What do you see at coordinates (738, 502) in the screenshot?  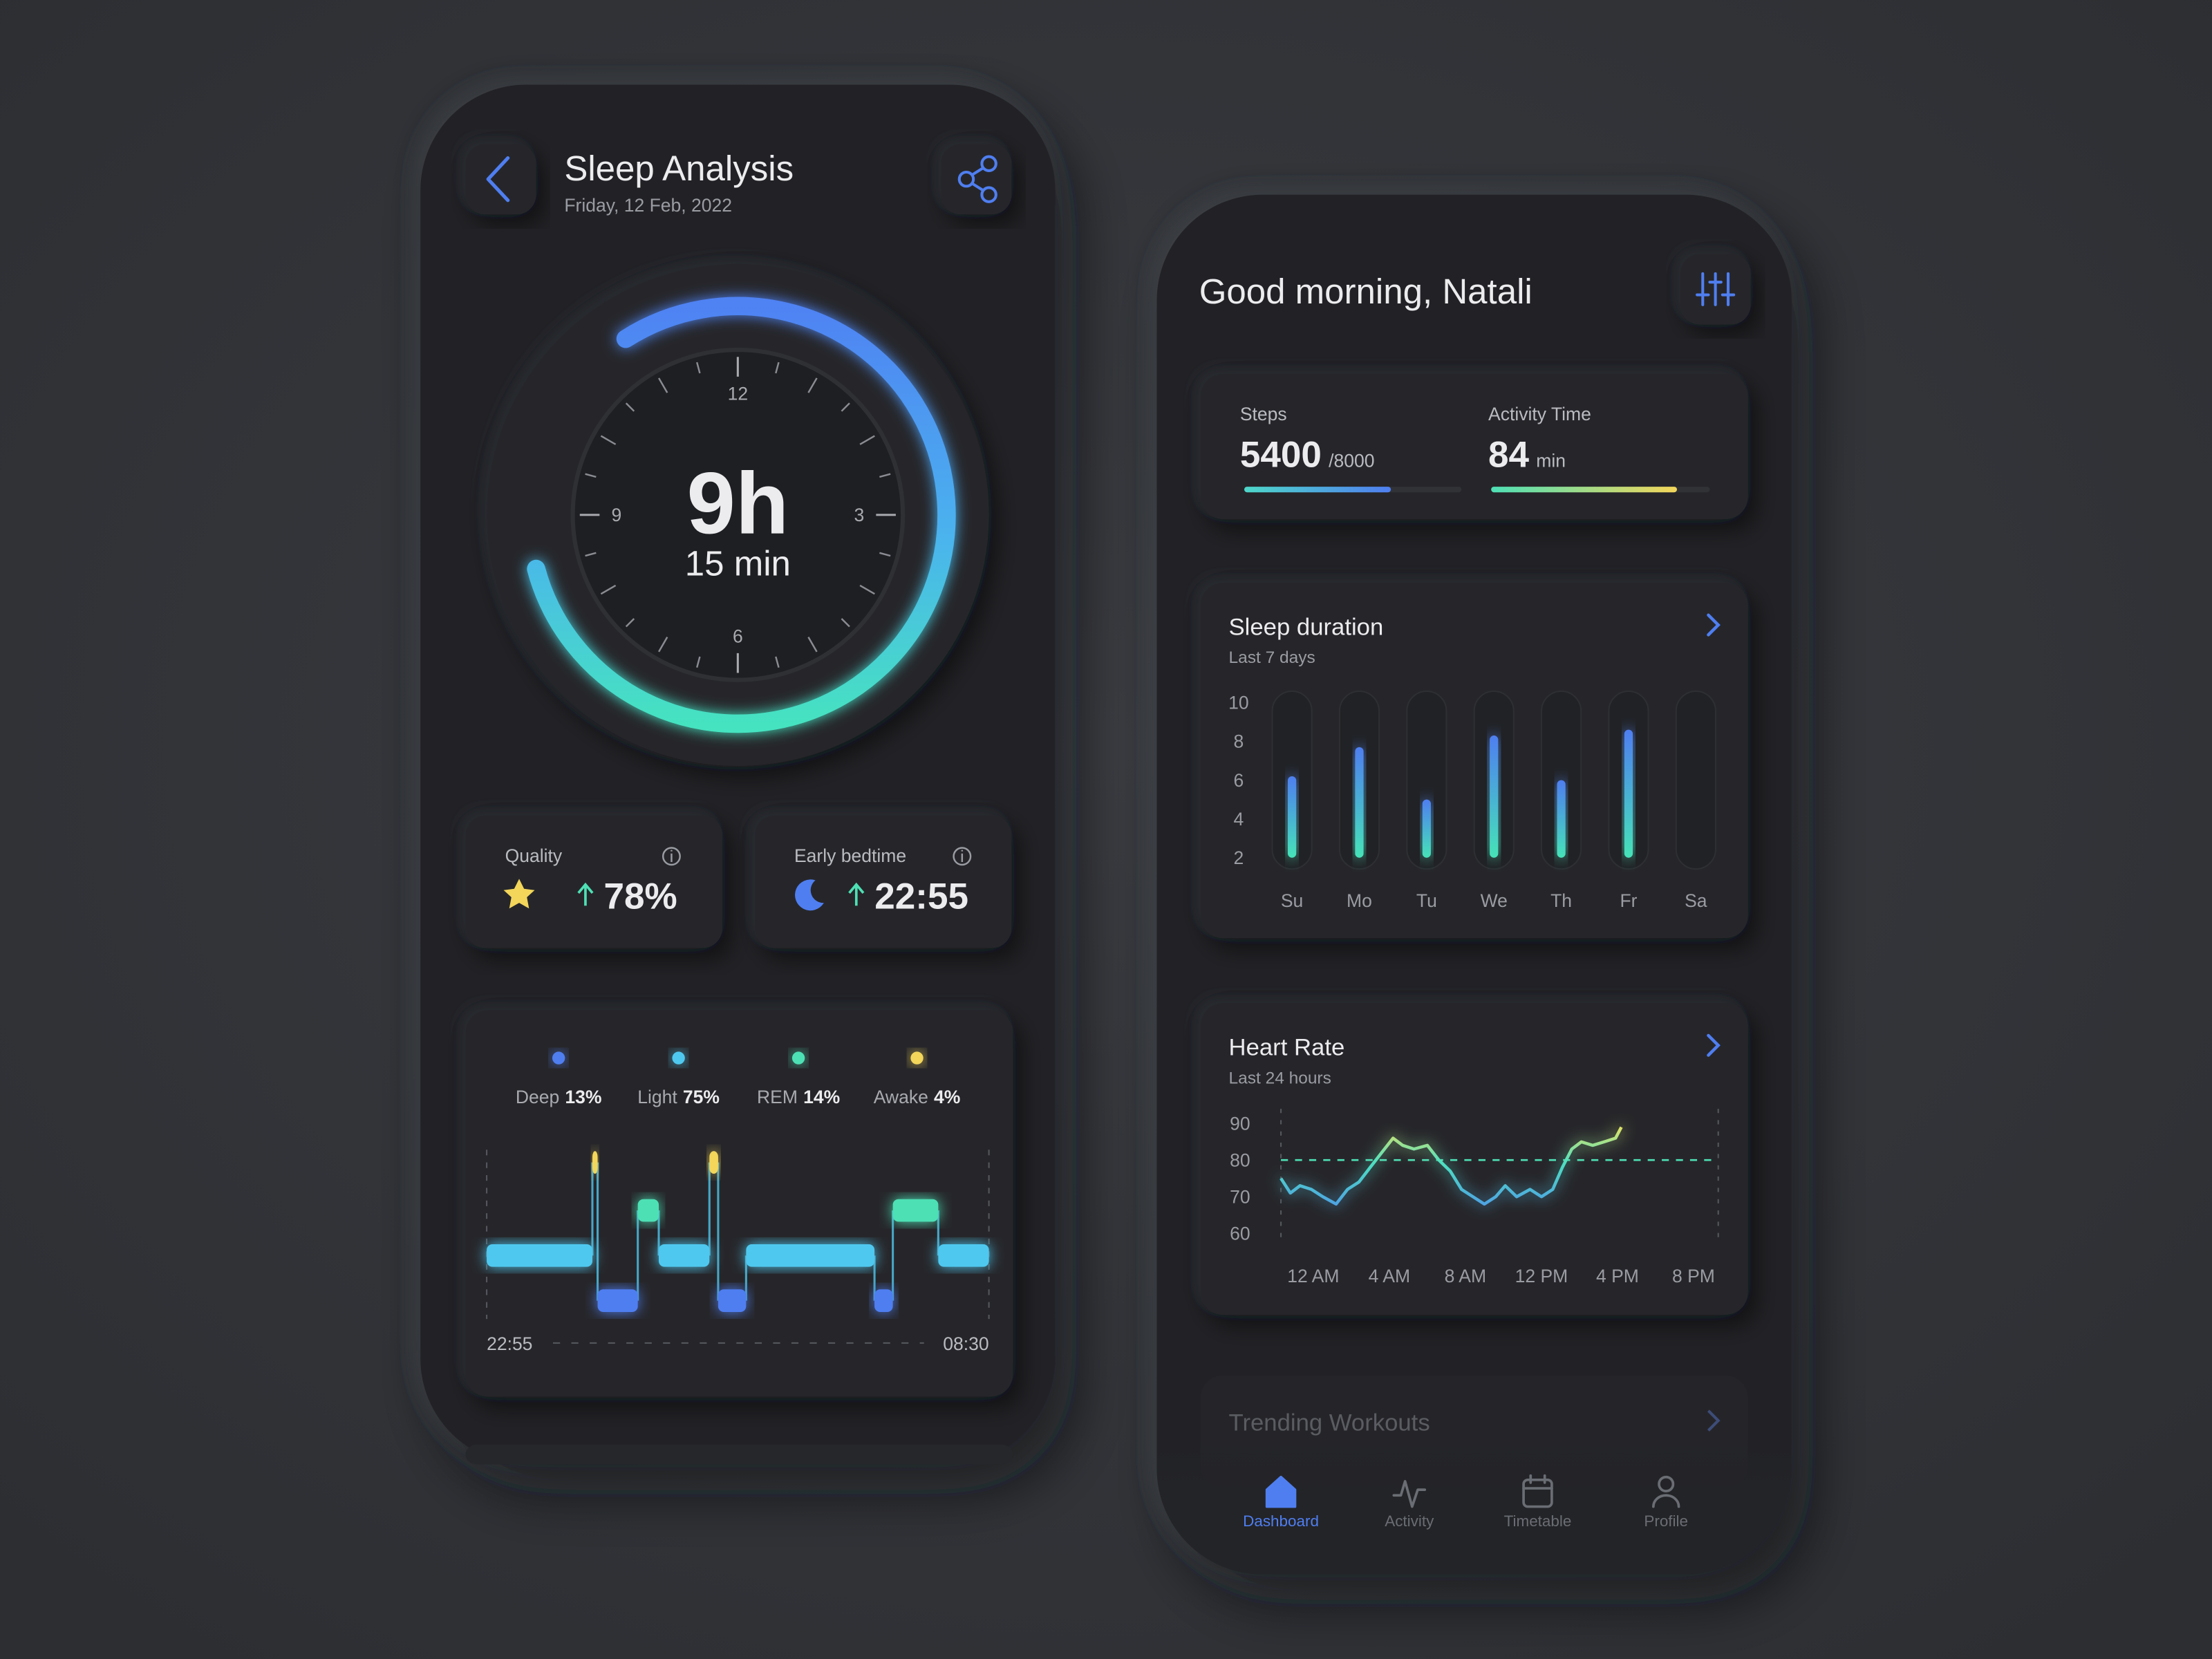 I see `duration-hours: 9h` at bounding box center [738, 502].